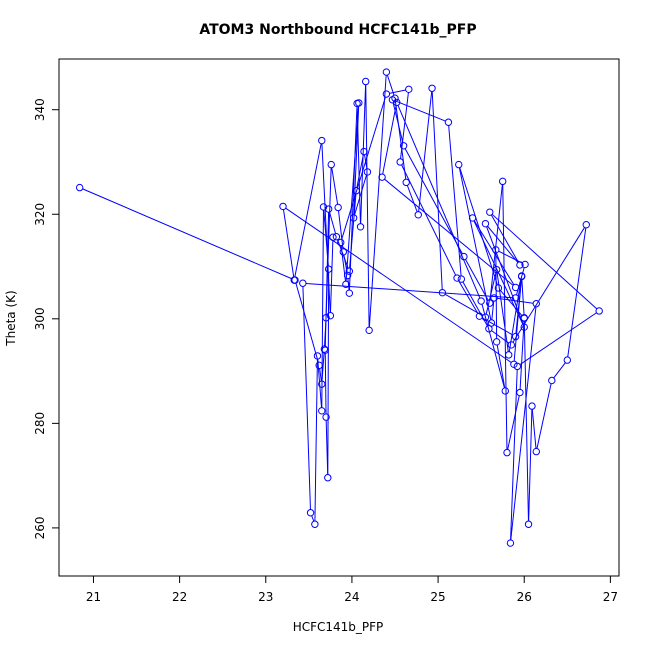 This screenshot has width=650, height=650. What do you see at coordinates (352, 589) in the screenshot?
I see `x-axis: 21 22 23 24 25 26 27` at bounding box center [352, 589].